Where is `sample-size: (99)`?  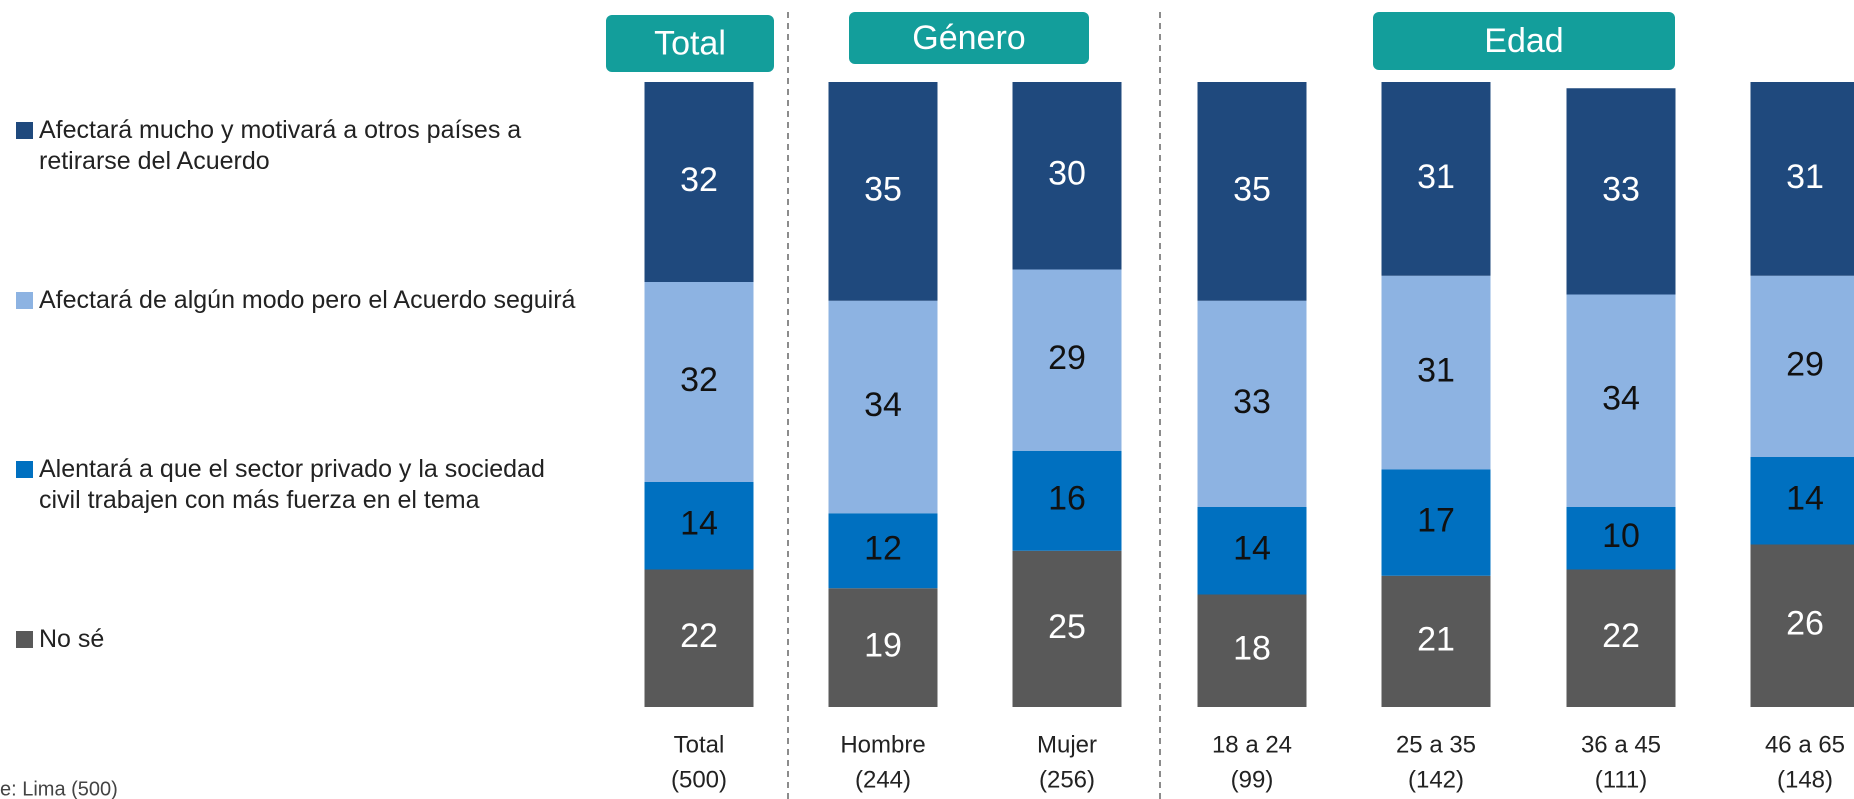
sample-size: (99) is located at coordinates (1252, 779).